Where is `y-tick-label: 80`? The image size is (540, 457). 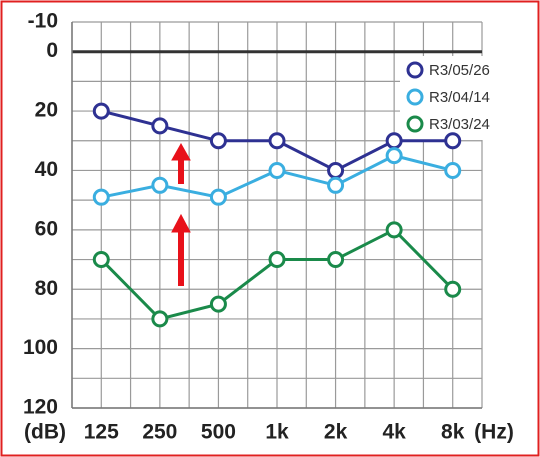
y-tick-label: 80 is located at coordinates (46, 288).